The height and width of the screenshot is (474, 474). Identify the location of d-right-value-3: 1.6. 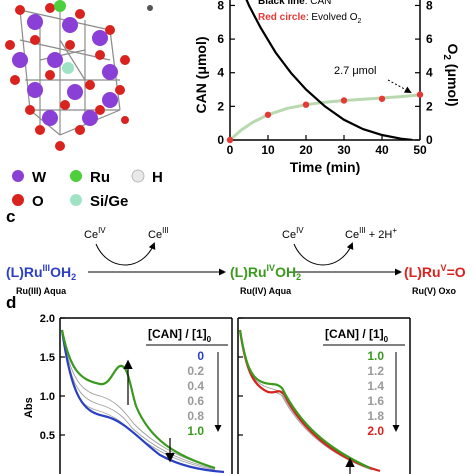
(375, 401).